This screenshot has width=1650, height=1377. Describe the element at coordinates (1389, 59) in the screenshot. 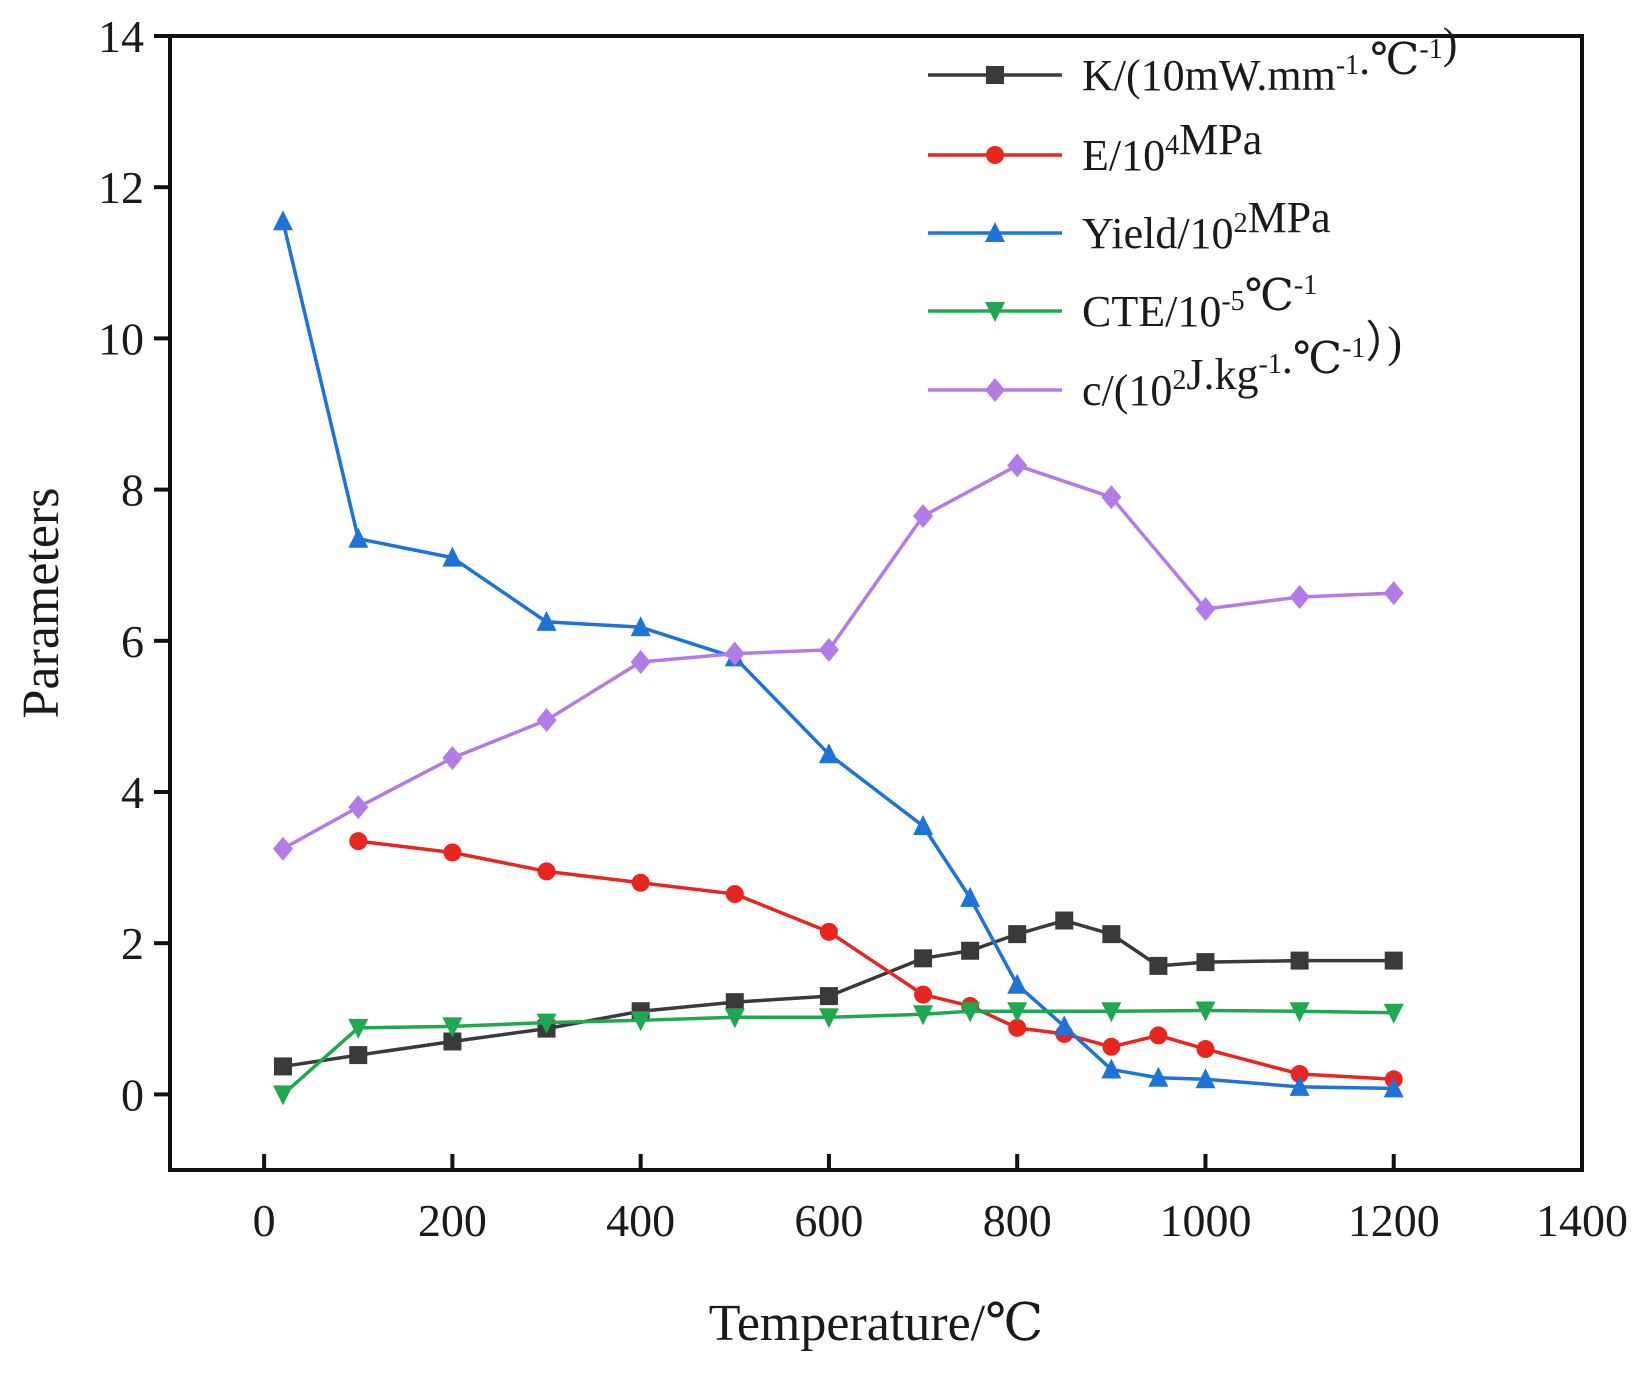

I see `legend-label-part: .℃` at that location.